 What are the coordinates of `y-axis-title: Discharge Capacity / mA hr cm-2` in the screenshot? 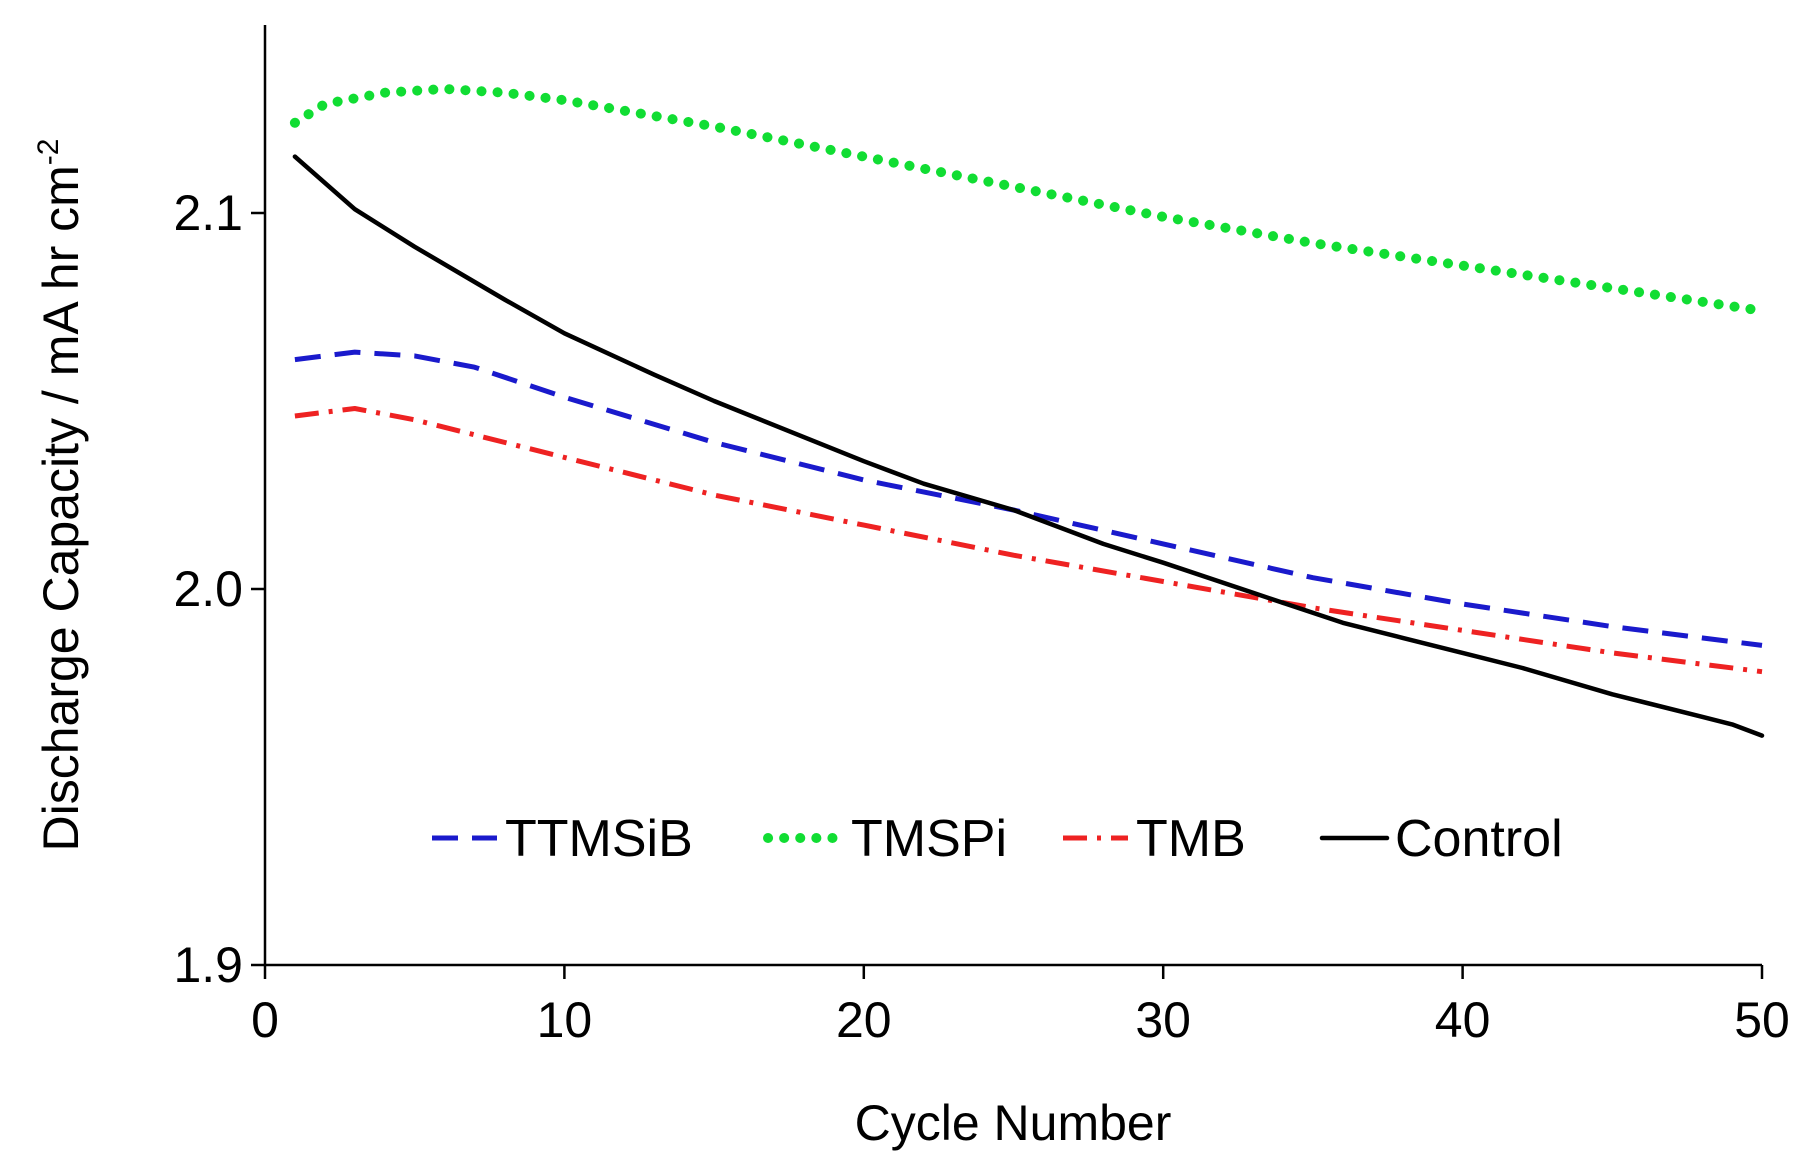 It's located at (60, 494).